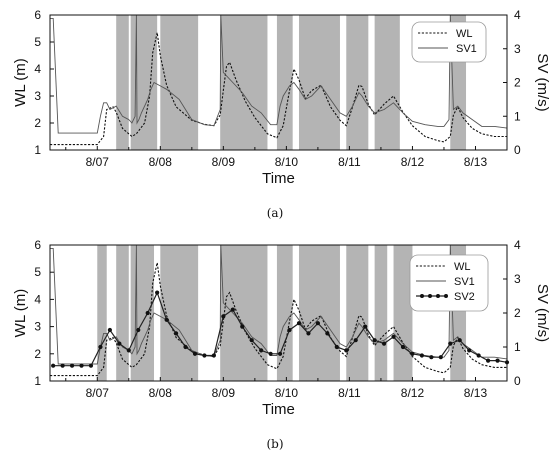 This screenshot has height=458, width=550. I want to click on legend: WL SV1, so click(449, 42).